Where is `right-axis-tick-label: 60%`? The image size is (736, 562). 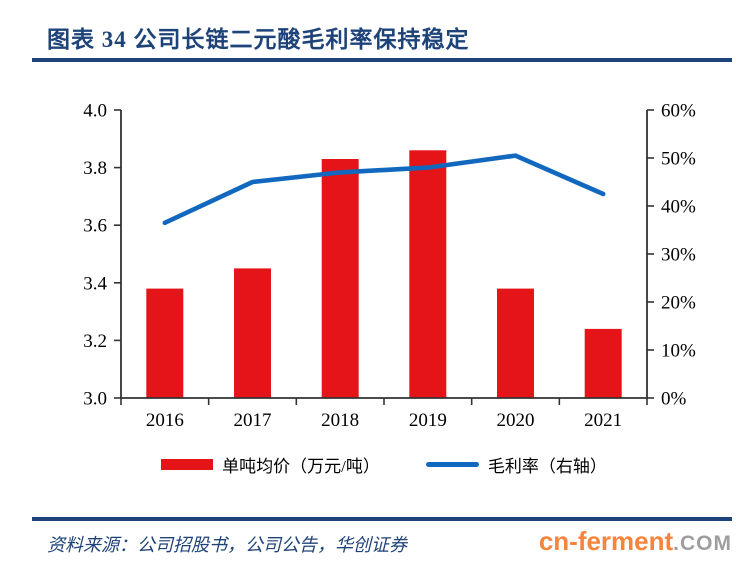 right-axis-tick-label: 60% is located at coordinates (678, 111).